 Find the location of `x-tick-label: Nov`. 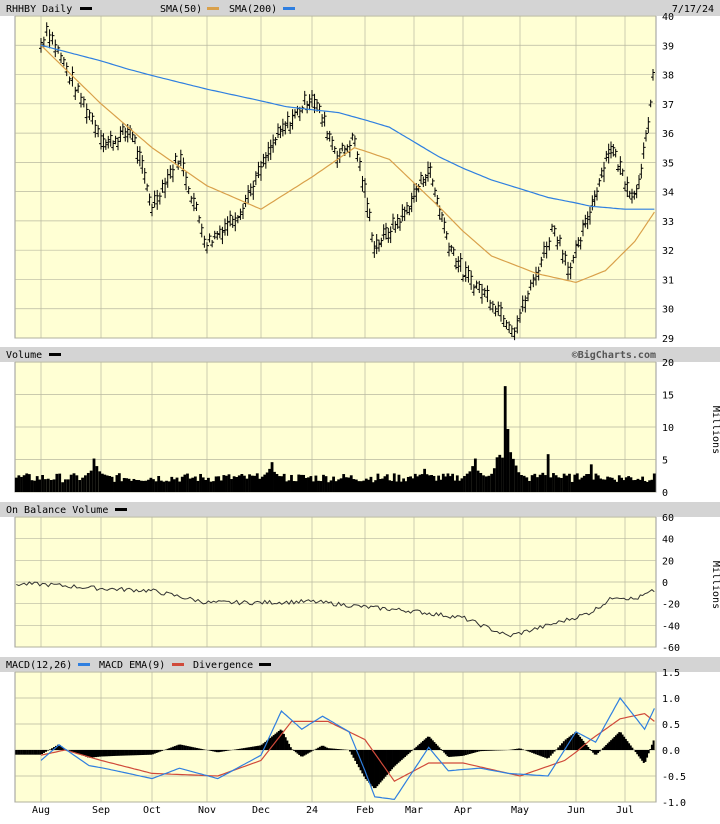

x-tick-label: Nov is located at coordinates (207, 810).